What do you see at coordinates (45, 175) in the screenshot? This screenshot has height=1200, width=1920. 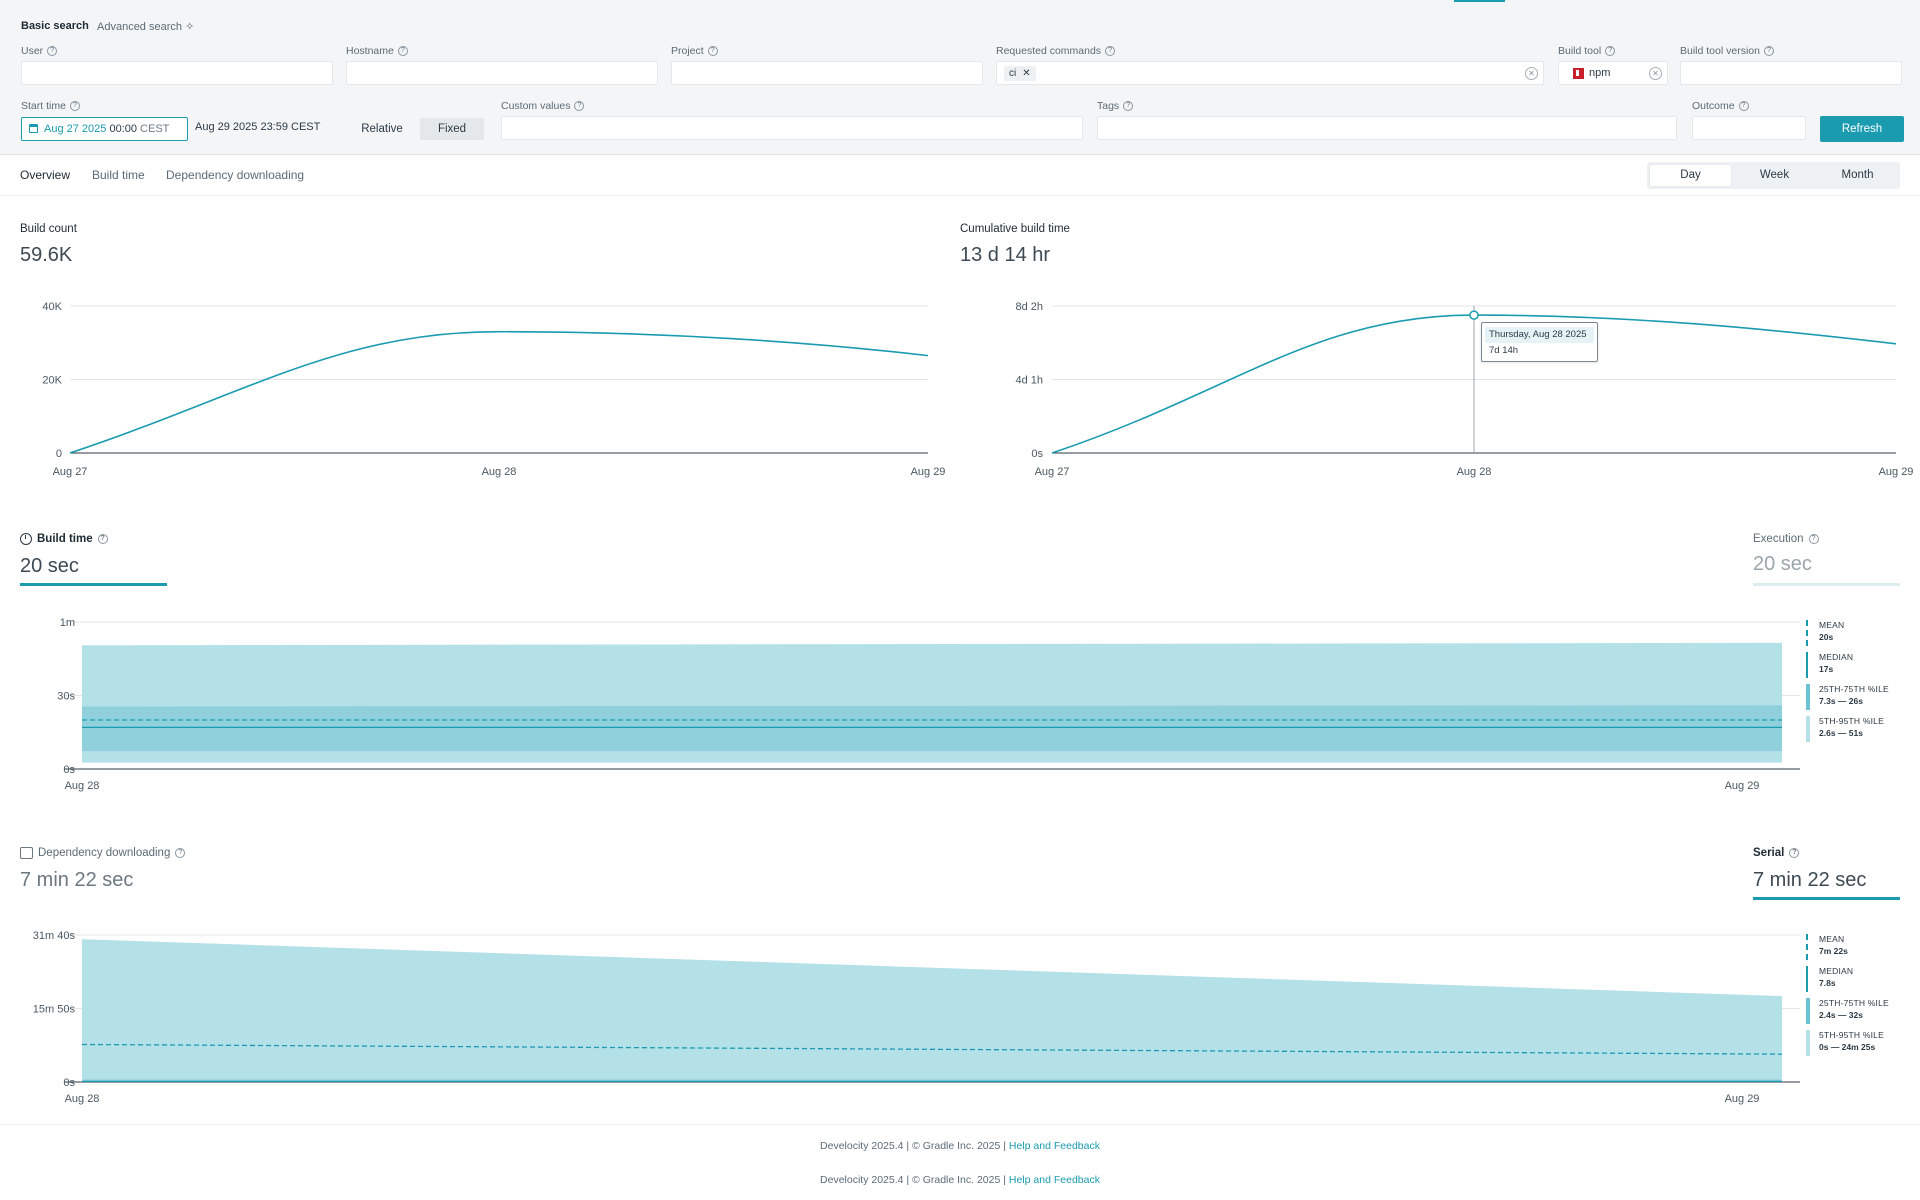 I see `tab-overview: Overview` at bounding box center [45, 175].